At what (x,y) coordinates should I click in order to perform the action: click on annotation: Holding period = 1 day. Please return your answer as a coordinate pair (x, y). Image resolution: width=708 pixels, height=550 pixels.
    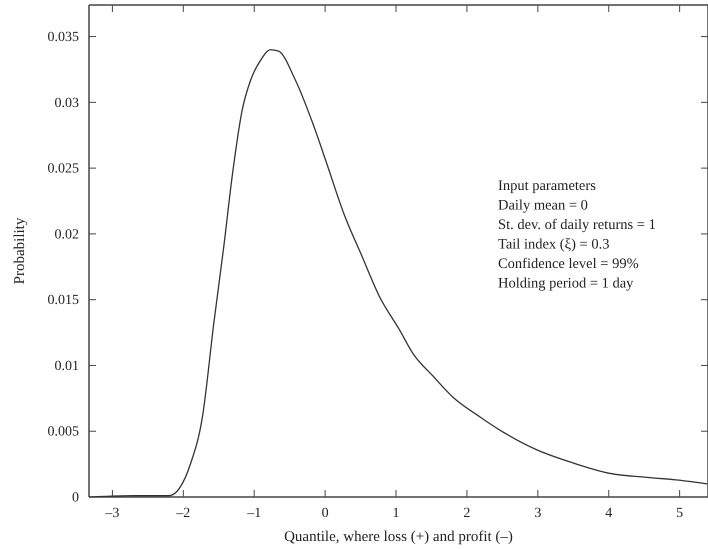
    Looking at the image, I should click on (566, 284).